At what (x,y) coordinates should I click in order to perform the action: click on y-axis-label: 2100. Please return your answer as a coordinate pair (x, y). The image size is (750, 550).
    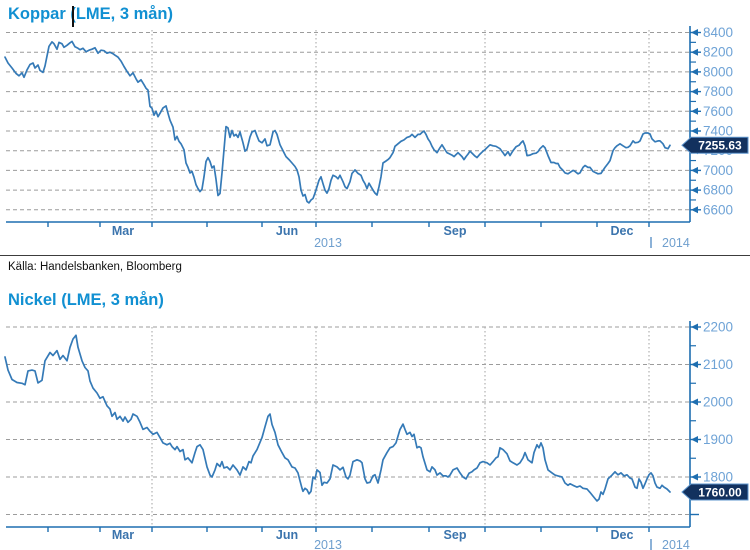
    Looking at the image, I should click on (718, 364).